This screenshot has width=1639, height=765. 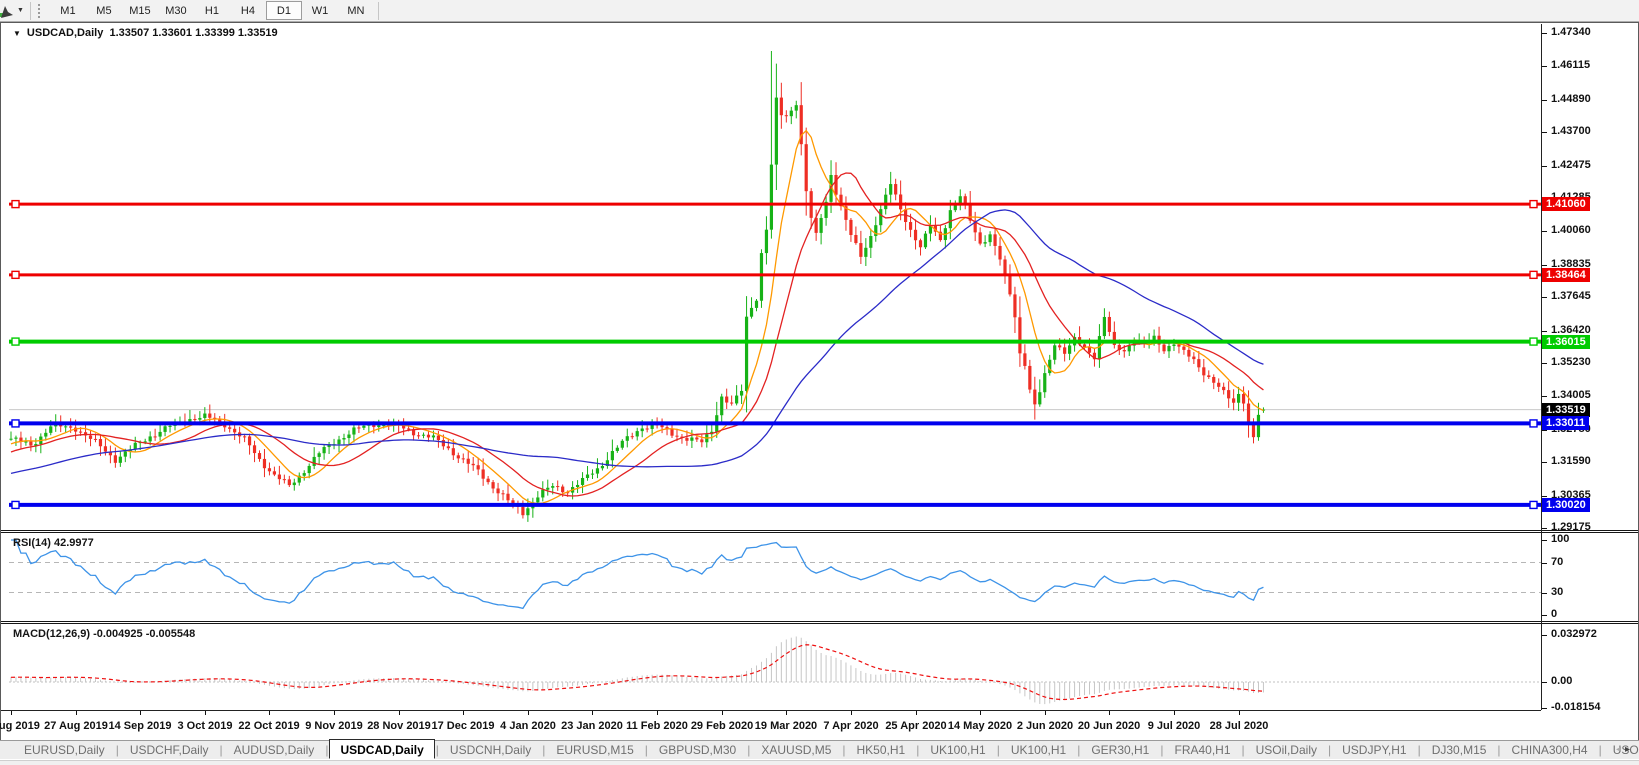 What do you see at coordinates (399, 726) in the screenshot?
I see `date-tick-label: 28 Nov 2019` at bounding box center [399, 726].